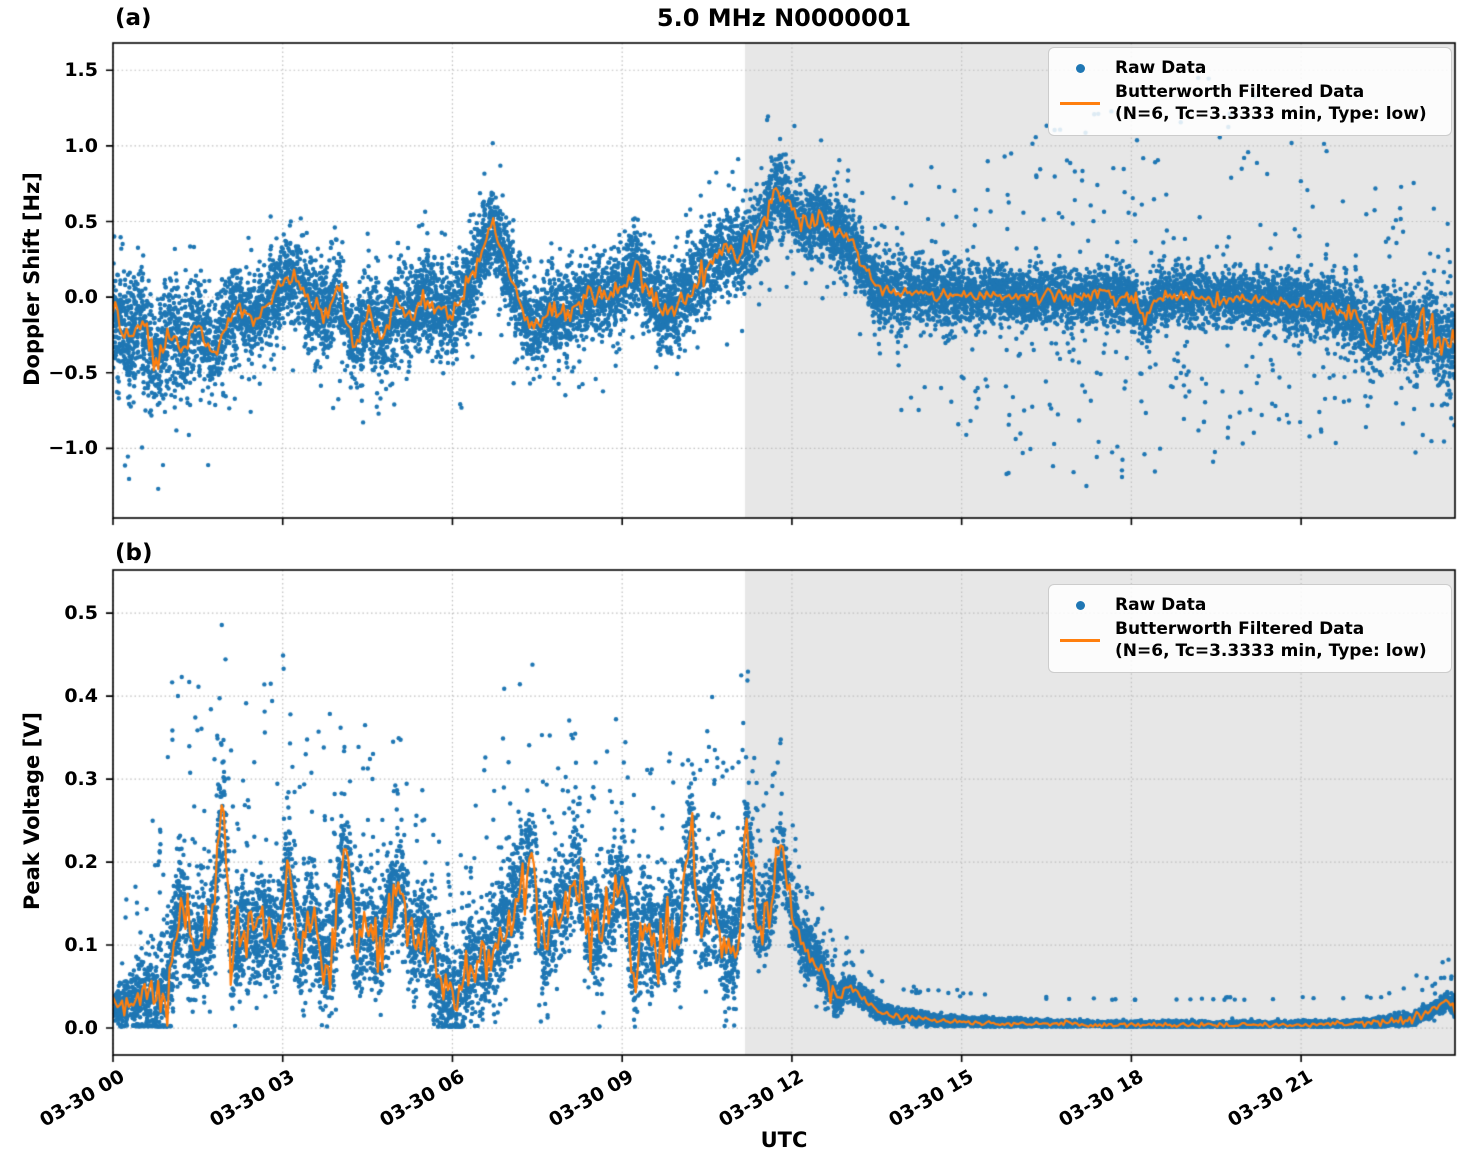 The width and height of the screenshot is (1472, 1172). What do you see at coordinates (81, 696) in the screenshot?
I see `y-tick-label-b: 0.4` at bounding box center [81, 696].